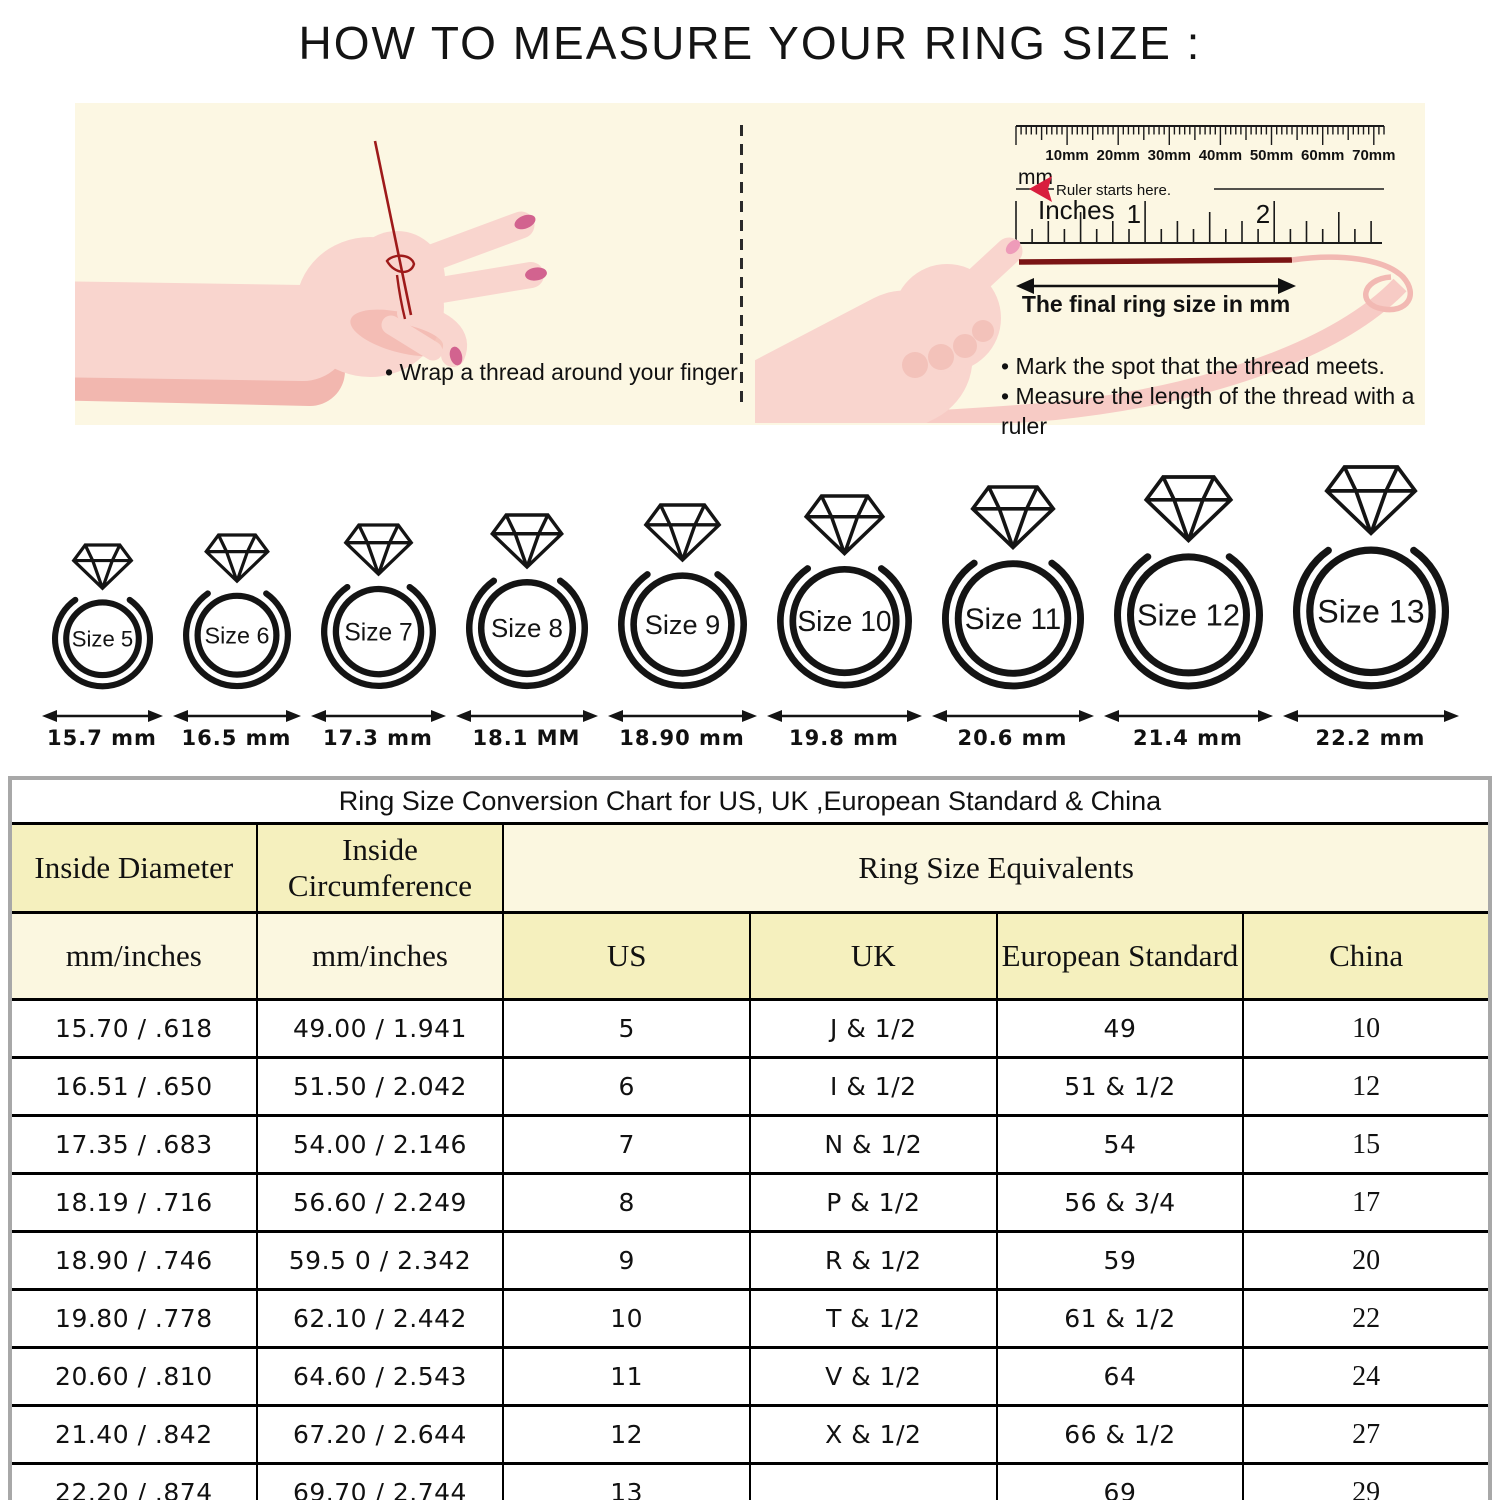  What do you see at coordinates (1366, 1260) in the screenshot?
I see `table-cell: 20` at bounding box center [1366, 1260].